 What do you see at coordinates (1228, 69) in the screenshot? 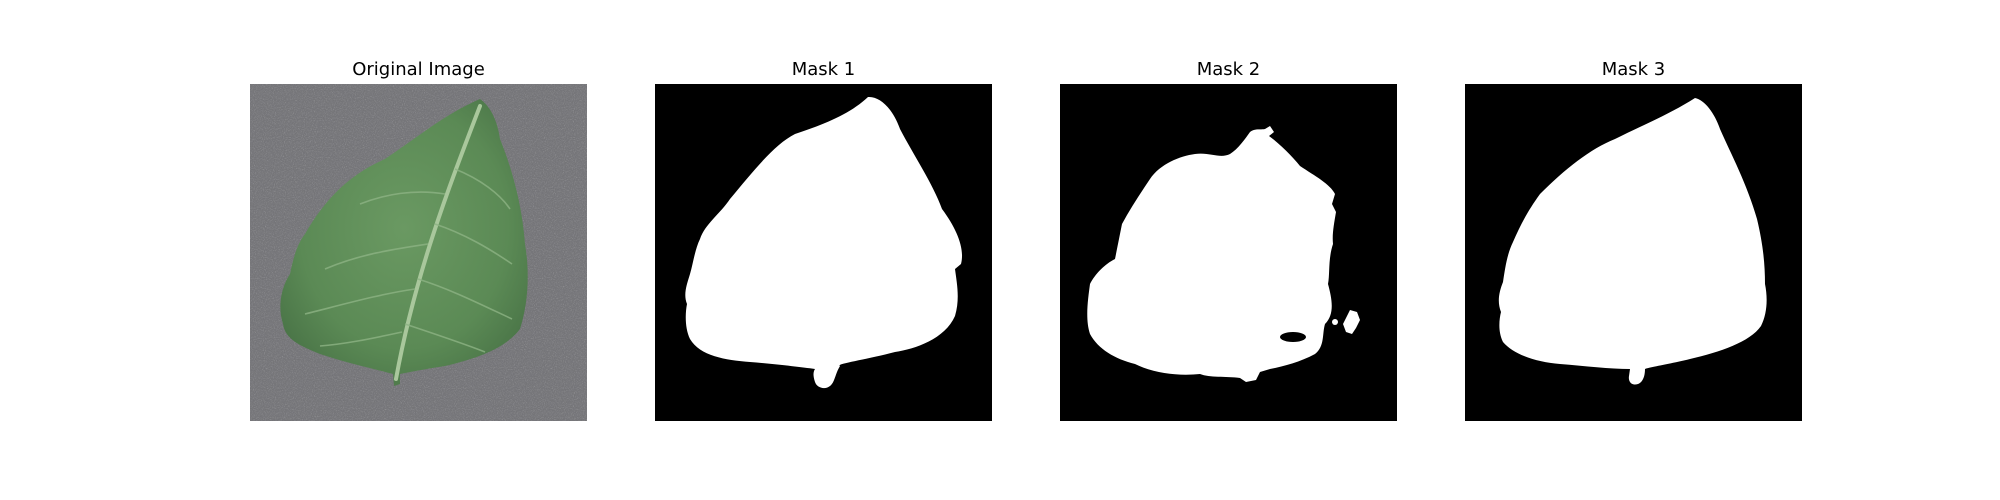
I see `panel-title: Mask 2` at bounding box center [1228, 69].